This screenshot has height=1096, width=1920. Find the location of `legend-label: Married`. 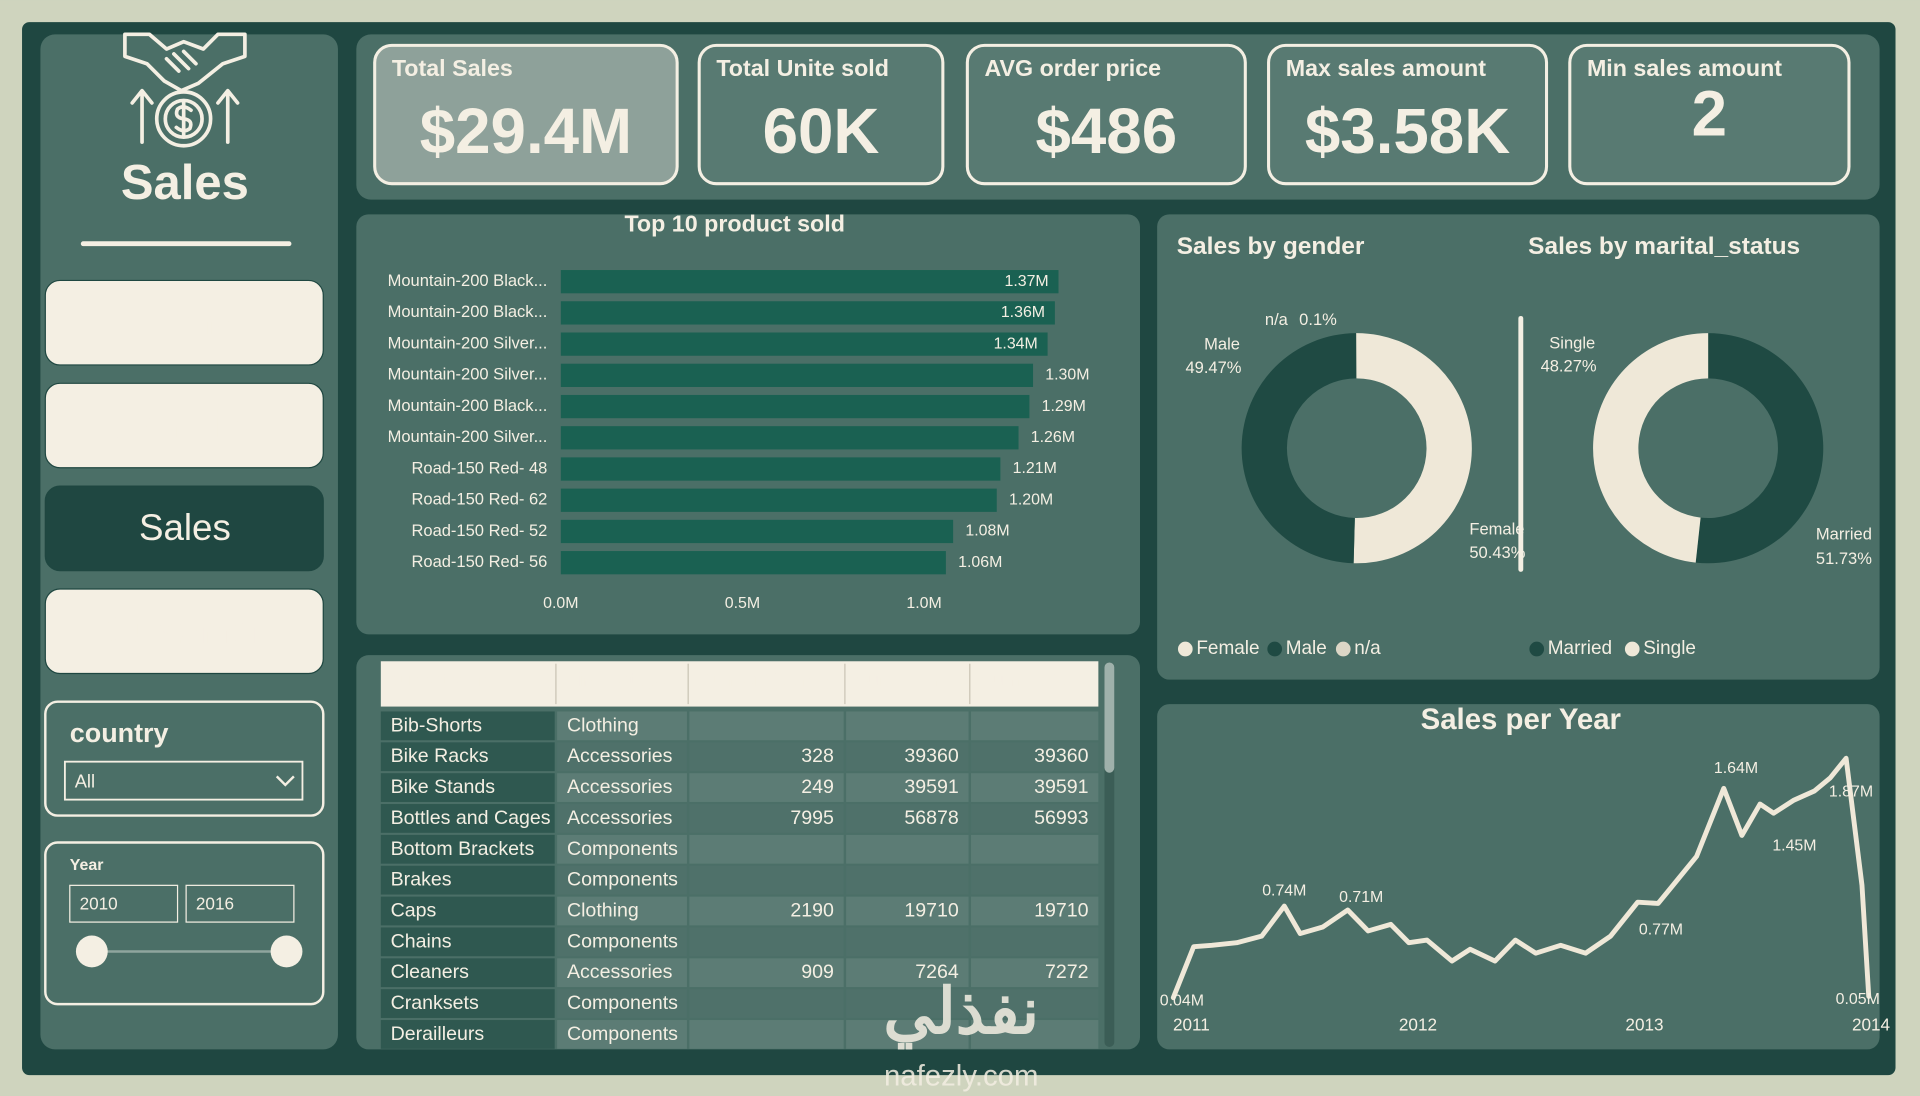

legend-label: Married is located at coordinates (1580, 648).